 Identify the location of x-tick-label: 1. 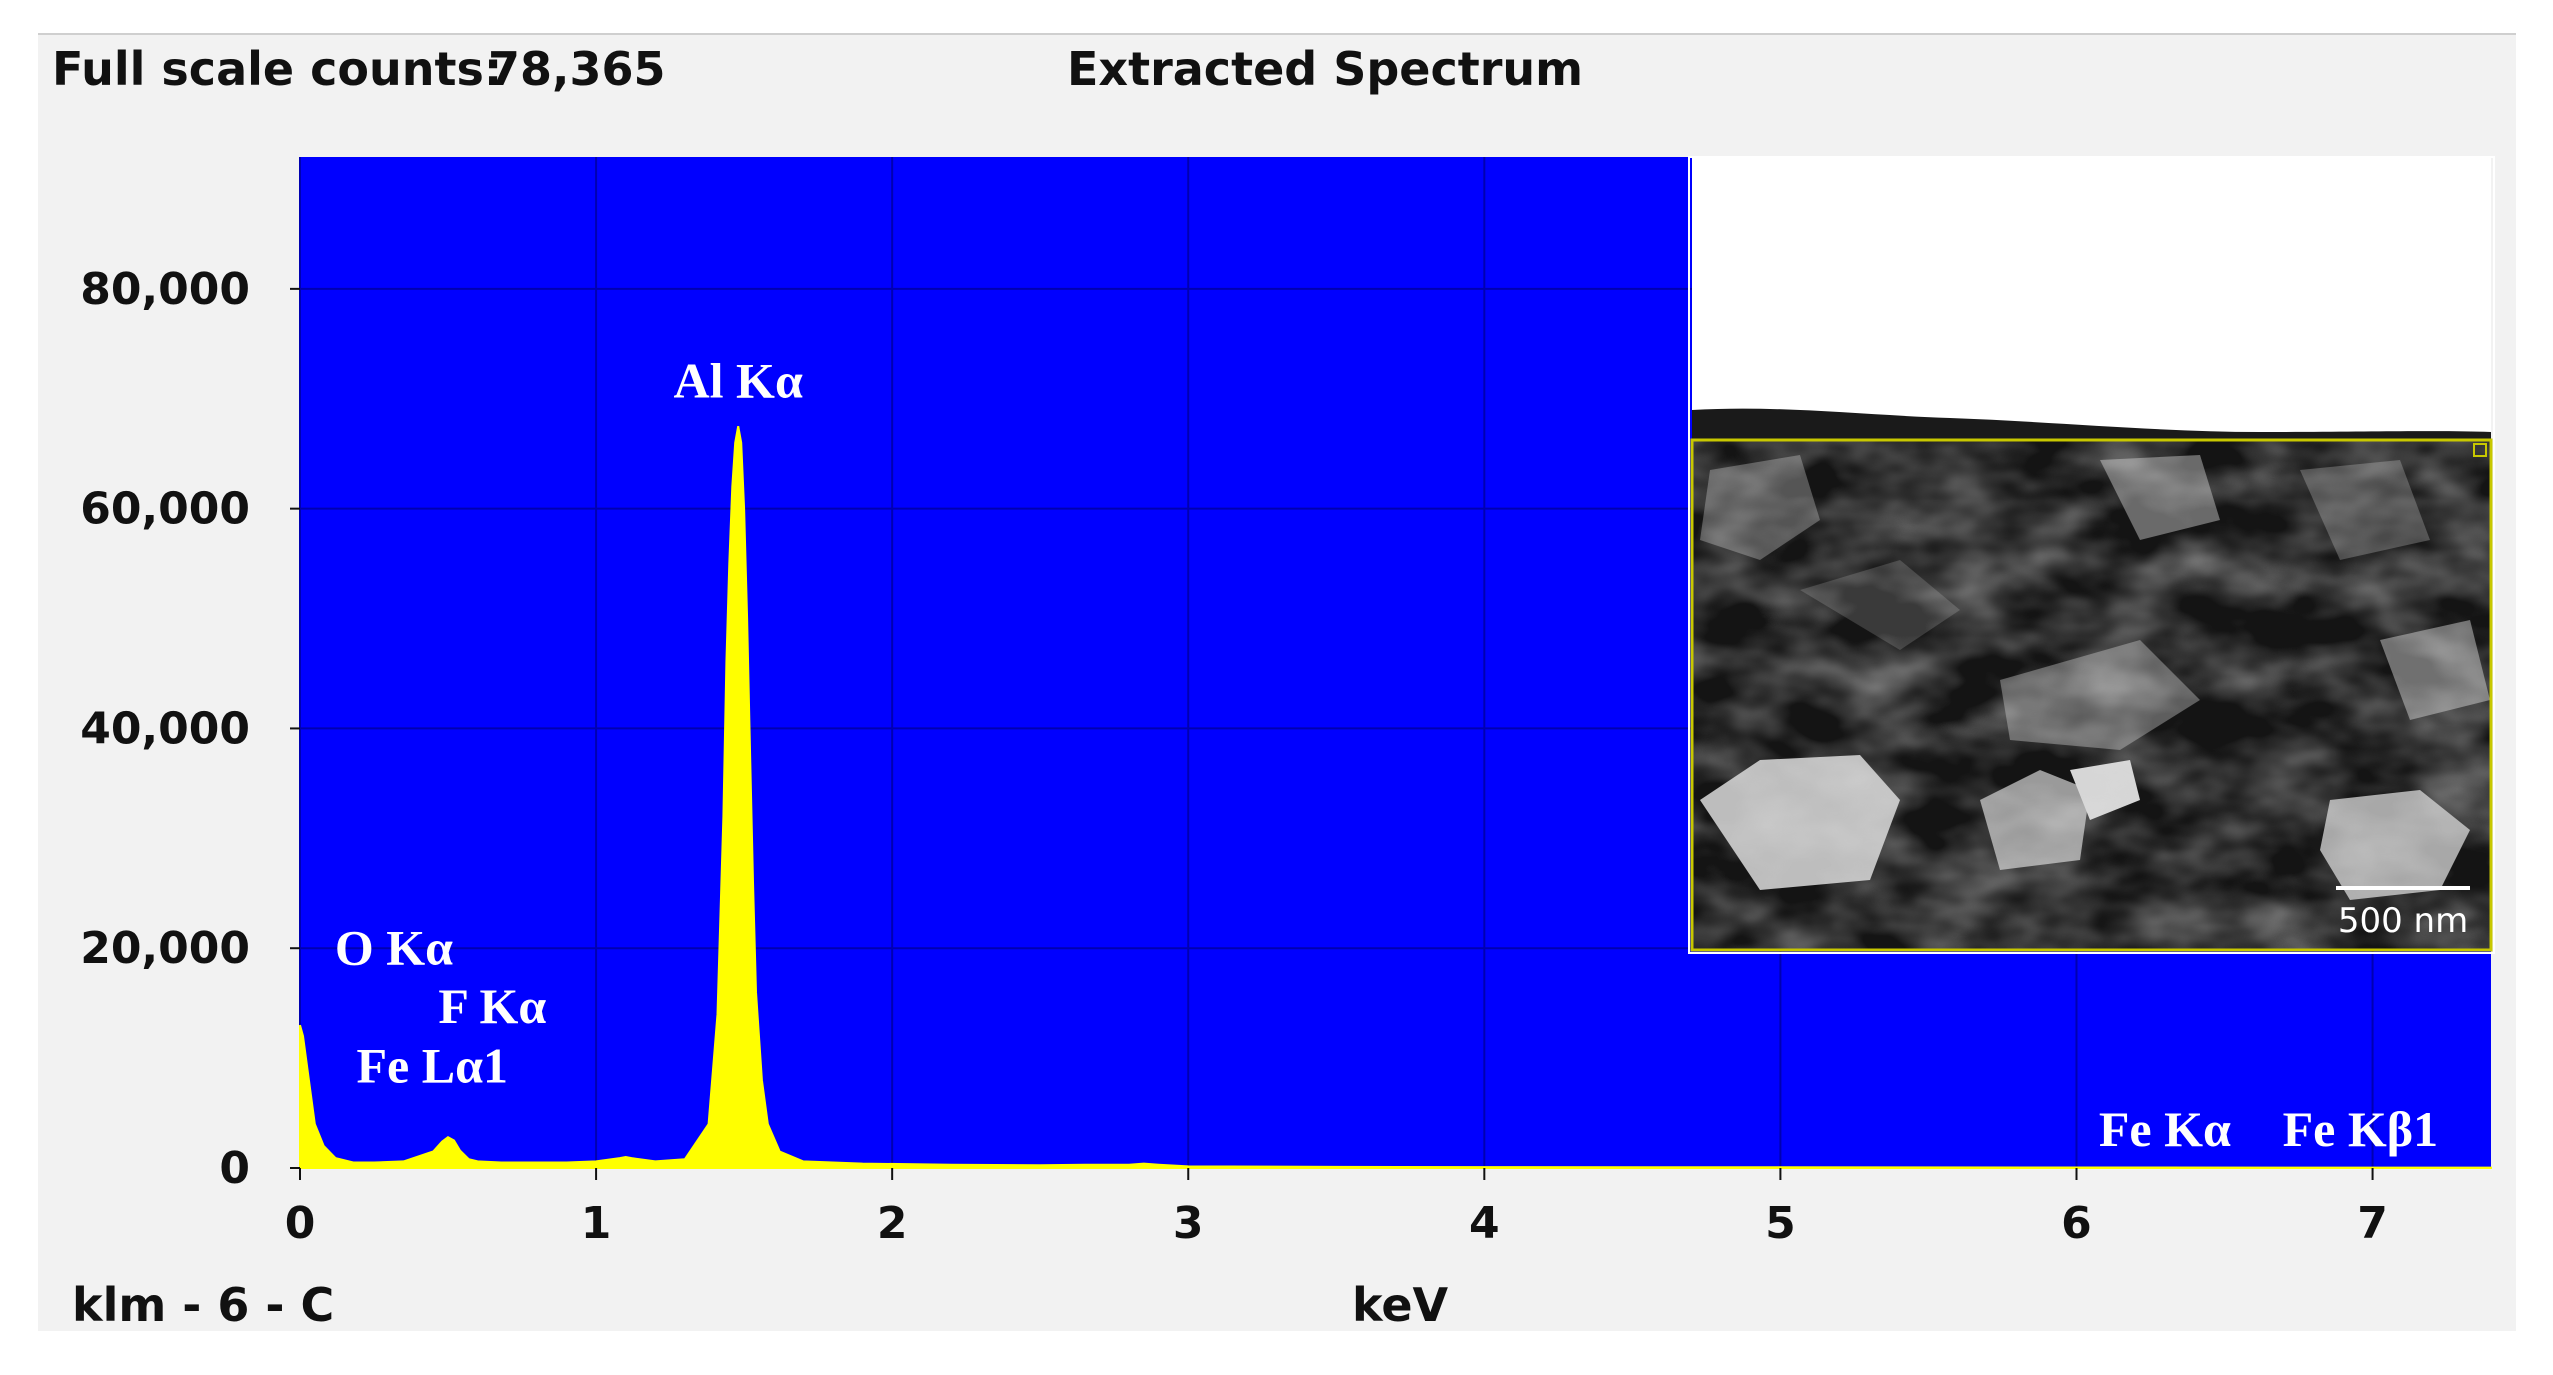
(596, 1223).